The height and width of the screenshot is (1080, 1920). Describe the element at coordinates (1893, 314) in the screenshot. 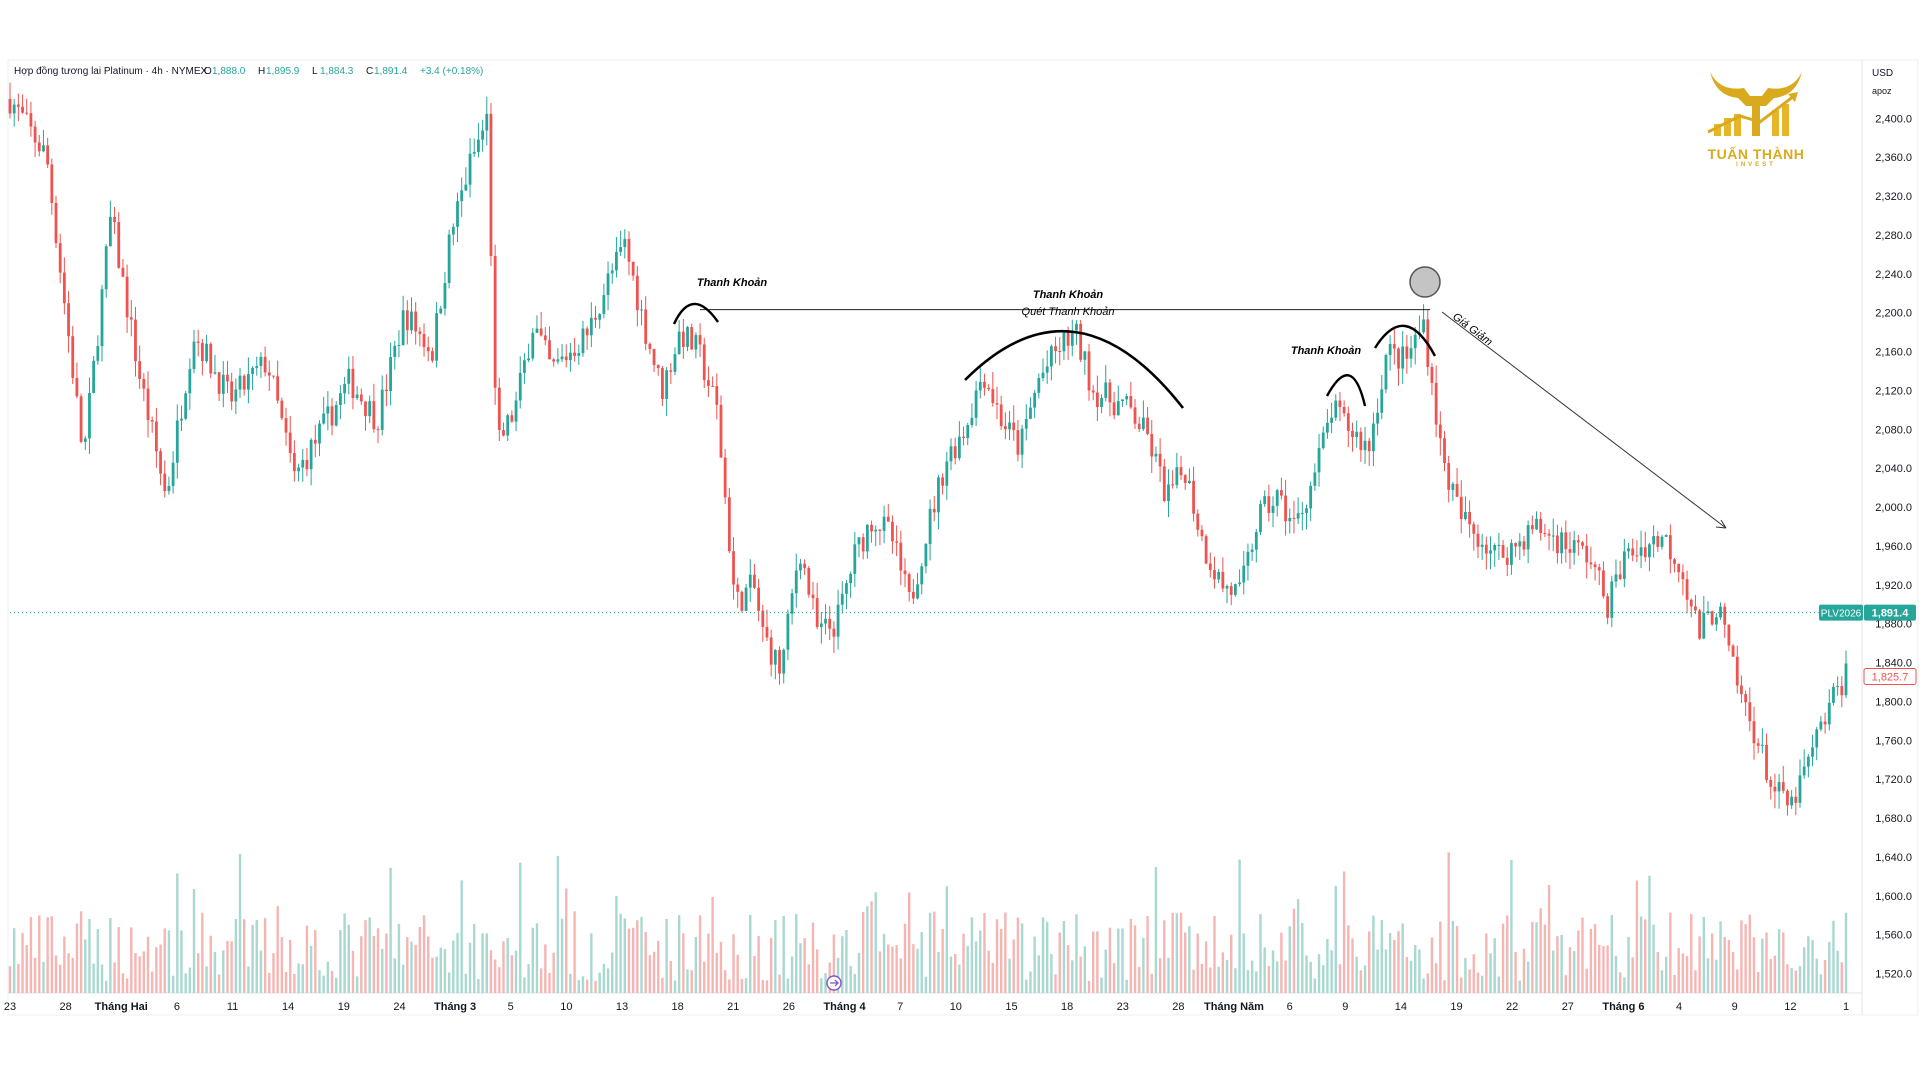

I see `price-tick-label: 2,200.0` at that location.